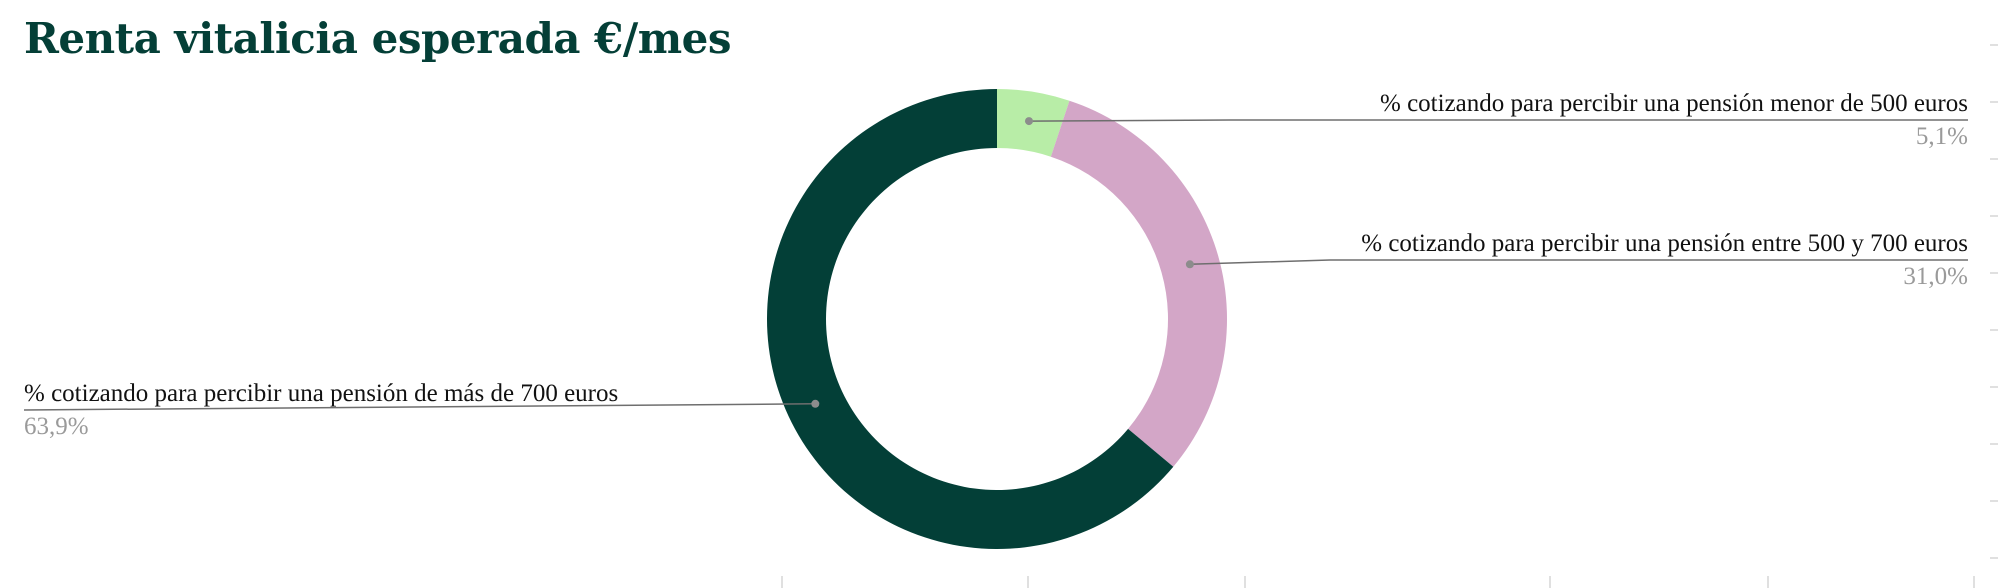 This screenshot has width=2000, height=588. What do you see at coordinates (378, 38) in the screenshot?
I see `chart-title: Renta vitalicia esperada €/mes` at bounding box center [378, 38].